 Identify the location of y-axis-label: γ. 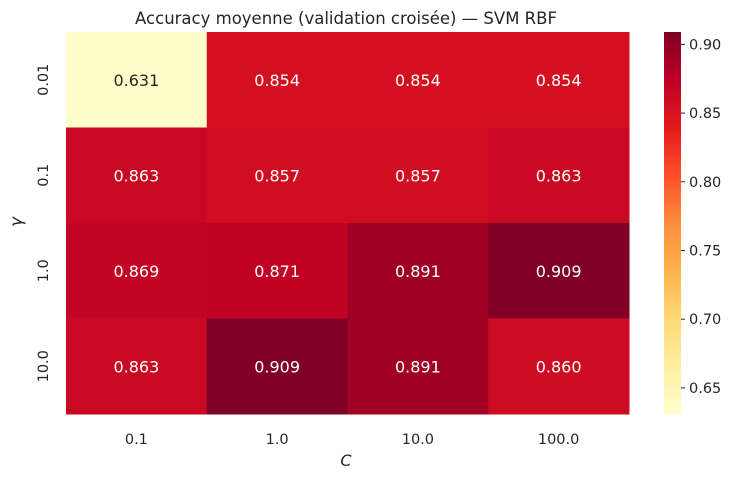
(17, 221).